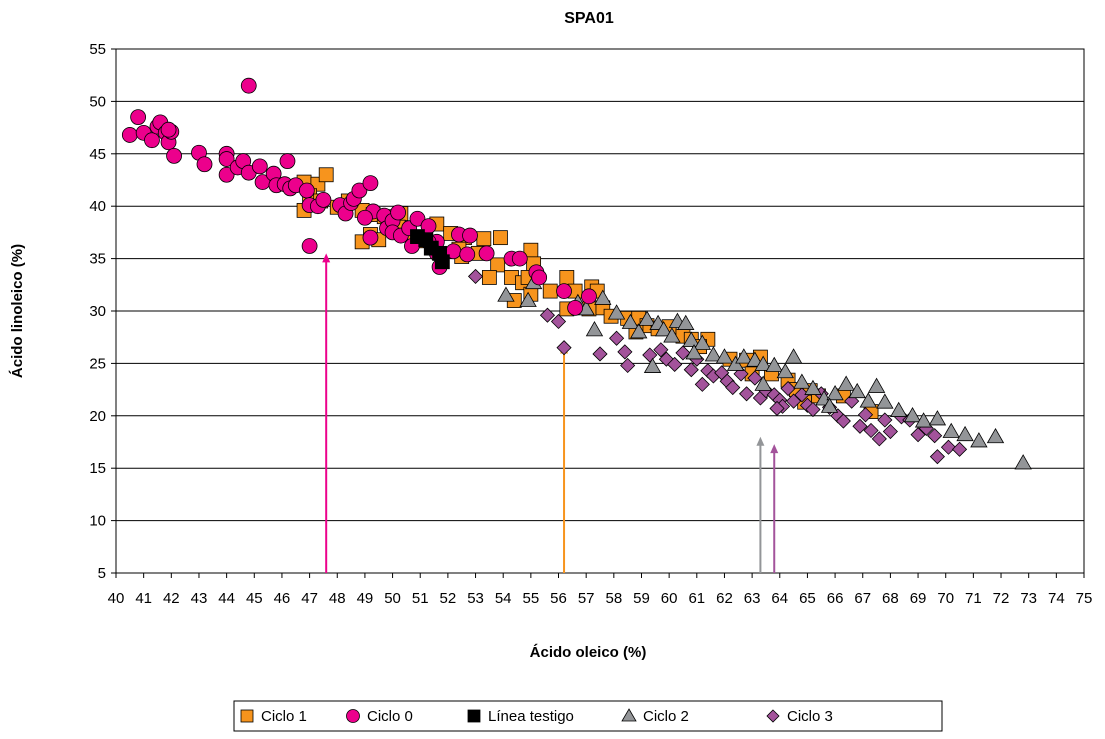  Describe the element at coordinates (531, 716) in the screenshot. I see `legend-label: Línea testigo` at that location.